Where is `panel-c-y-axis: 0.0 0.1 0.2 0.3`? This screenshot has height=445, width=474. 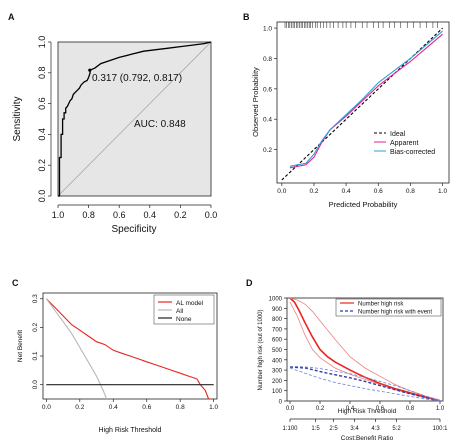 panel-c-y-axis: 0.0 0.1 0.2 0.3 is located at coordinates (37, 341).